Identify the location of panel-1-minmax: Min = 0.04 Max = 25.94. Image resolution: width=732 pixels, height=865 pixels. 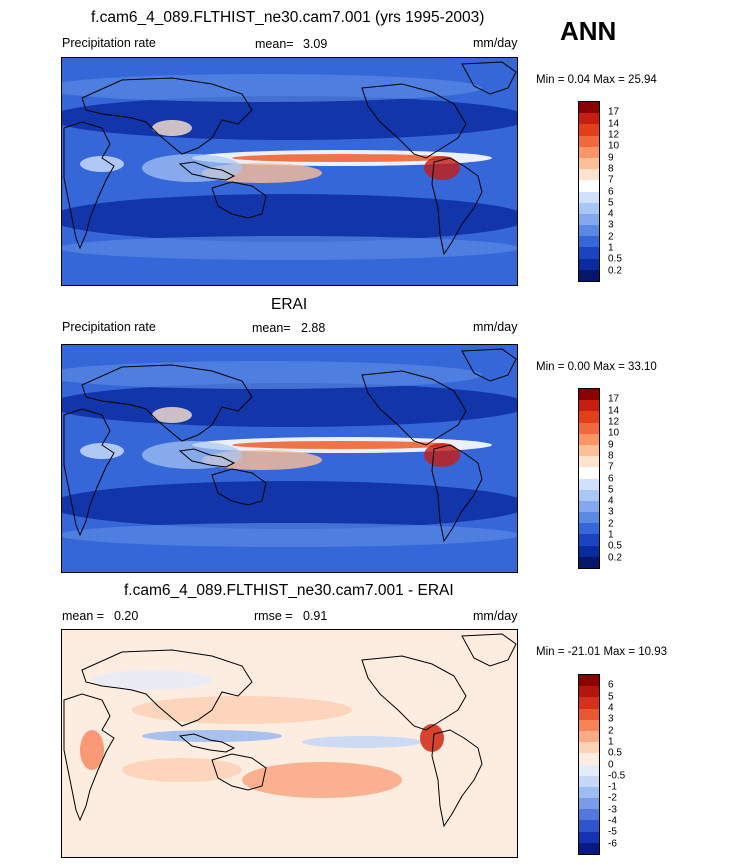
(596, 80).